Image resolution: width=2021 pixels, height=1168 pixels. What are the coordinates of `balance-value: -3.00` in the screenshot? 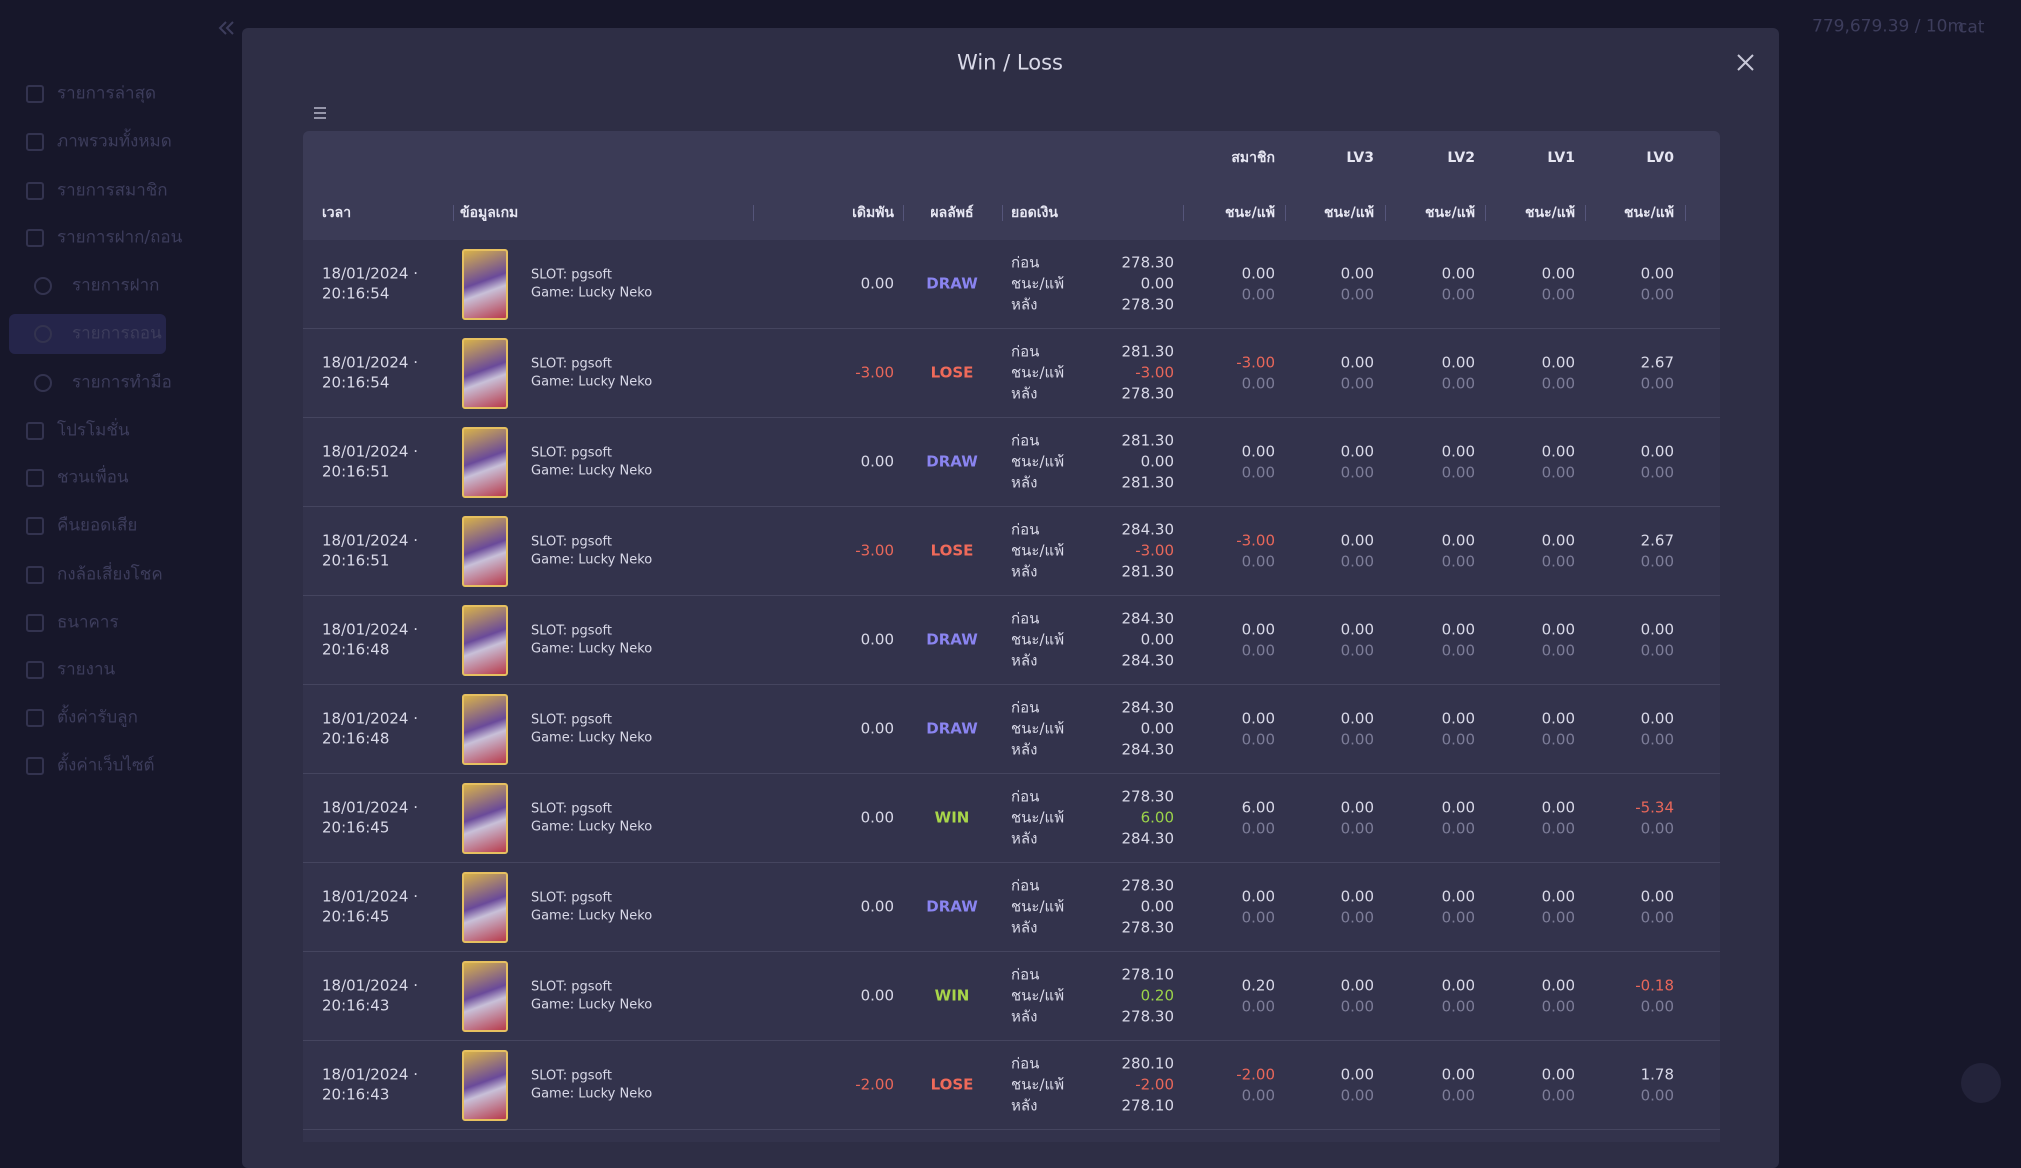 It's located at (1154, 550).